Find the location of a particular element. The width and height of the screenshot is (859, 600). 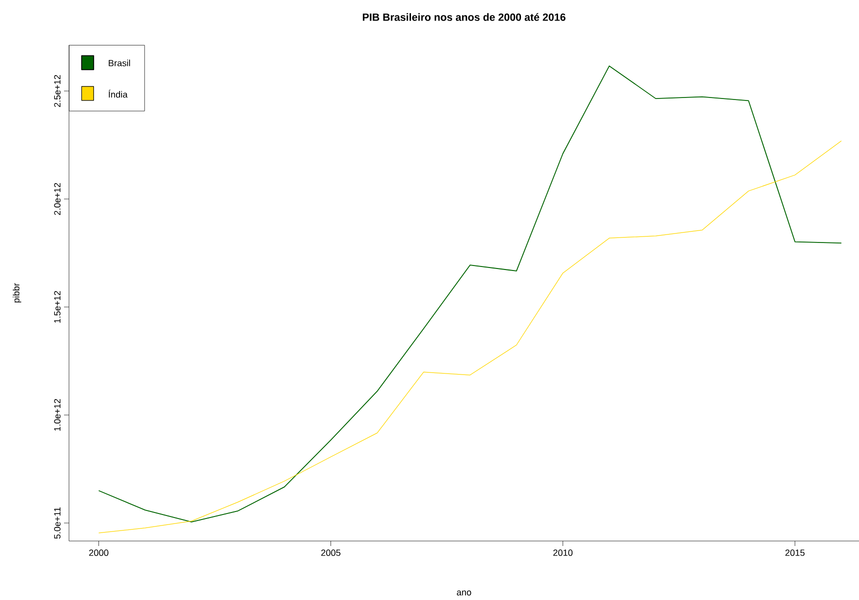

x-tick-label: 2000 is located at coordinates (98, 553).